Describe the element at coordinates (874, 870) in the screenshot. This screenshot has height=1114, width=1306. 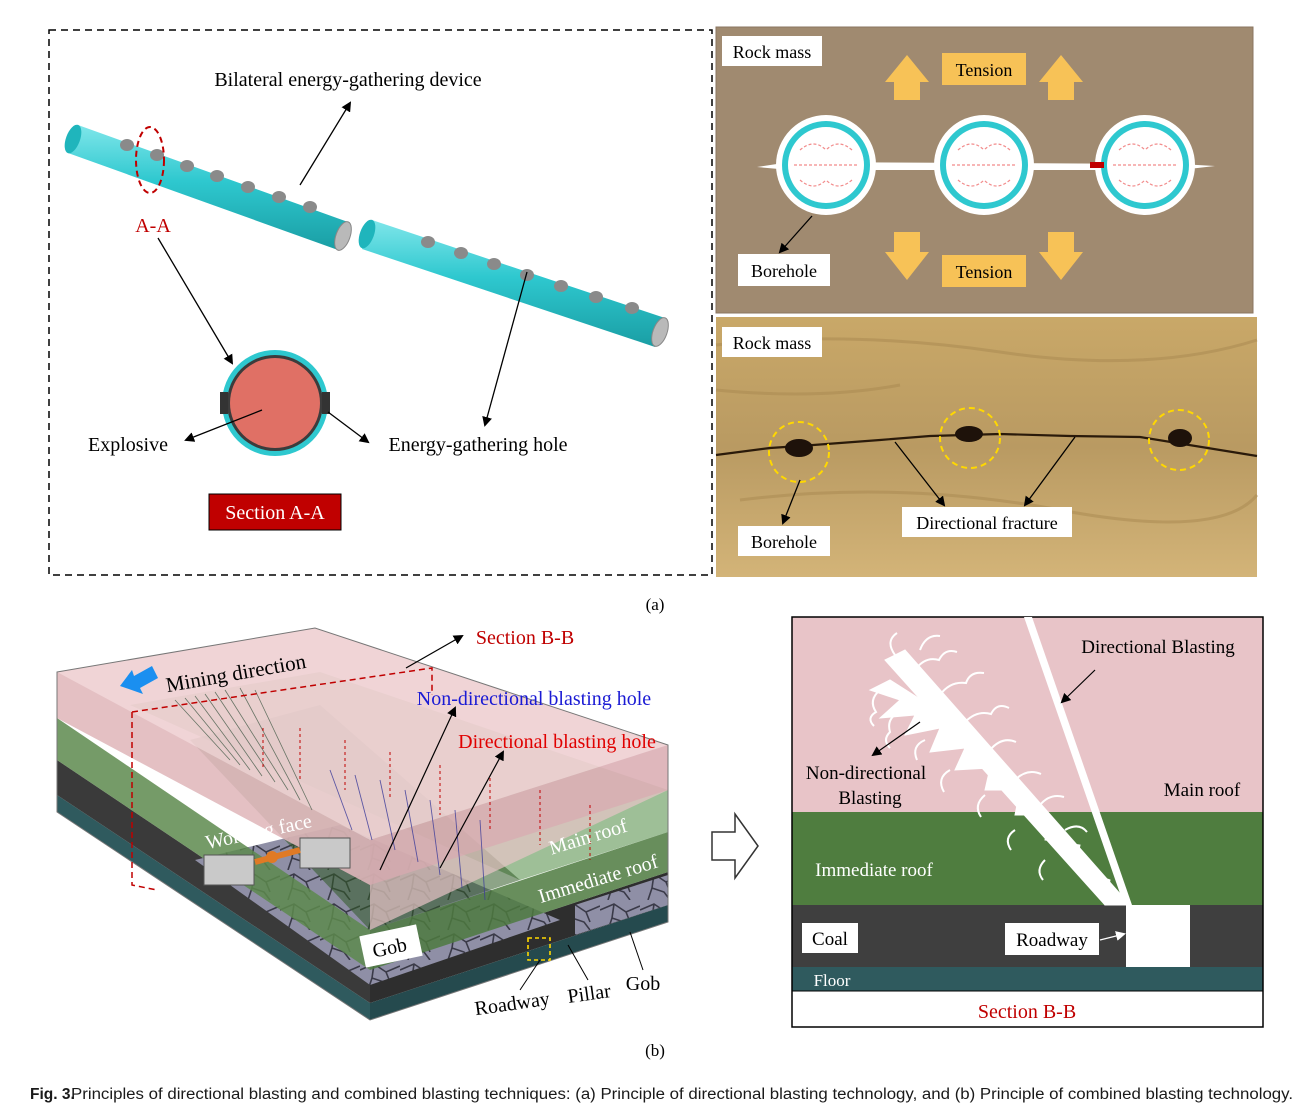
I see `section-immediate-roof-label: Immediate roof` at that location.